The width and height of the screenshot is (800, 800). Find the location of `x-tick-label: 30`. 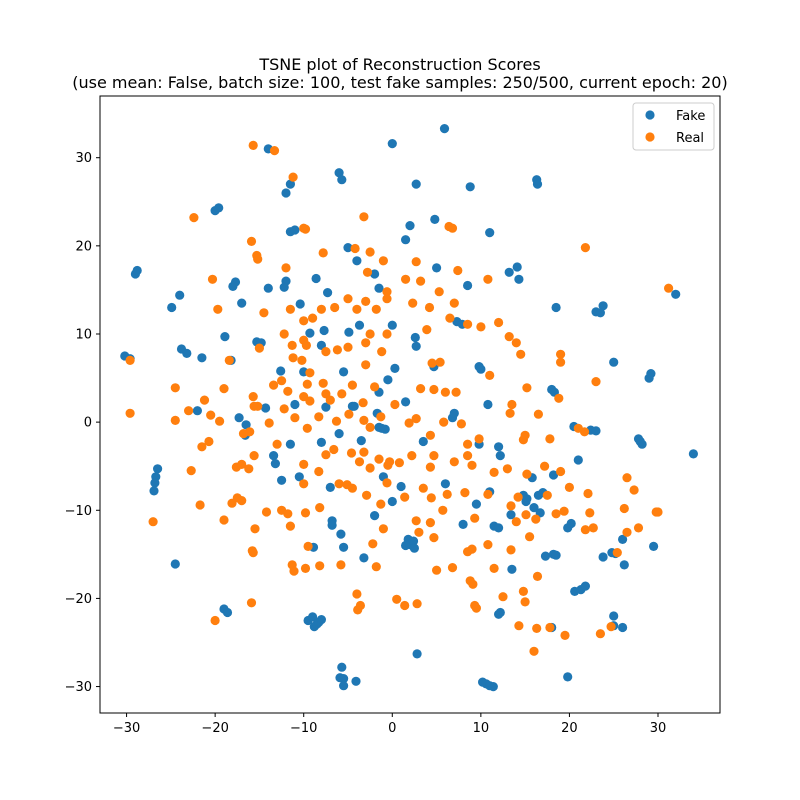

x-tick-label: 30 is located at coordinates (658, 728).